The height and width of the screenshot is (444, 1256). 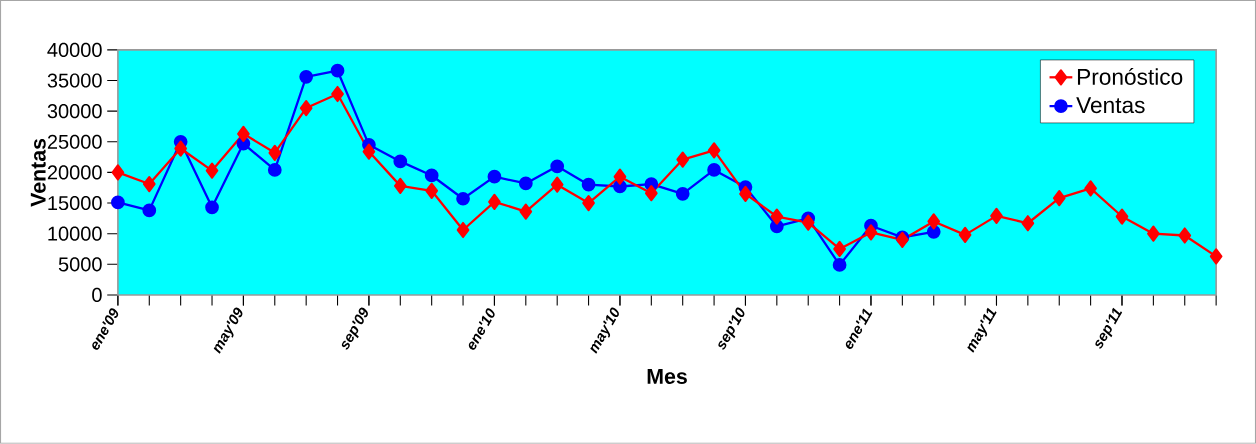 What do you see at coordinates (75, 233) in the screenshot?
I see `y-tick-label: 10000` at bounding box center [75, 233].